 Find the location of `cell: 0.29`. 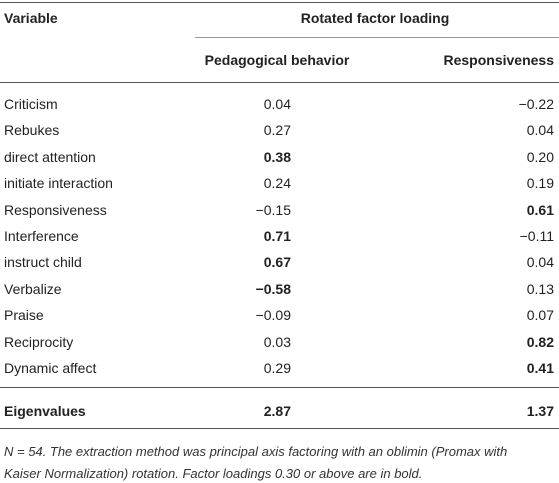

cell: 0.29 is located at coordinates (277, 368).